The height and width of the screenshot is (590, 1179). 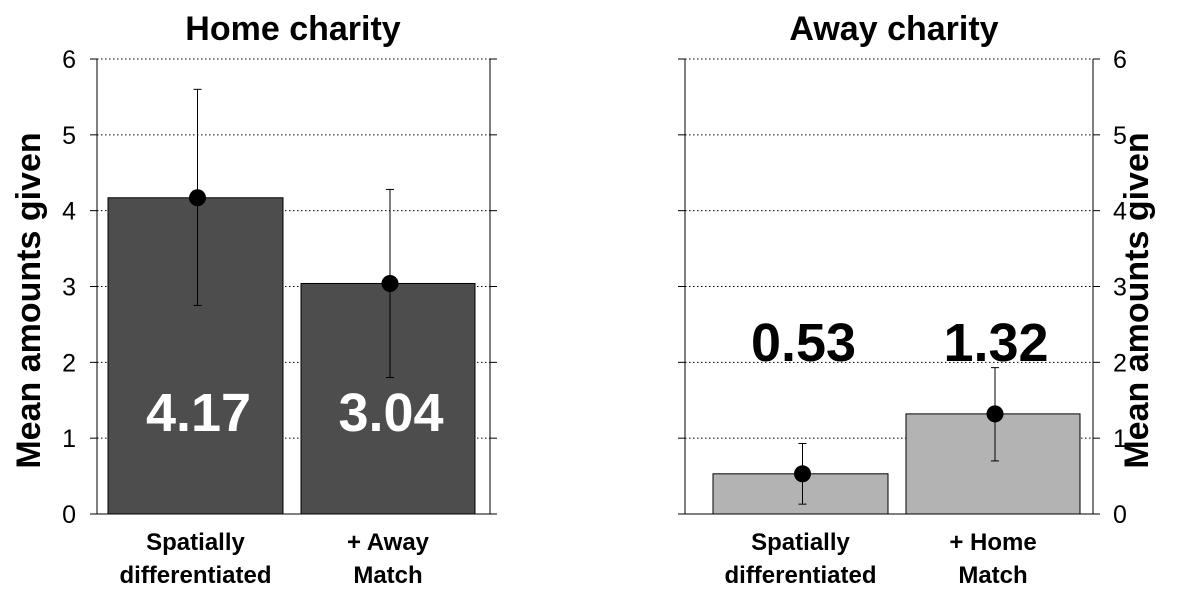 I want to click on data-label: 3.04, so click(x=390, y=413).